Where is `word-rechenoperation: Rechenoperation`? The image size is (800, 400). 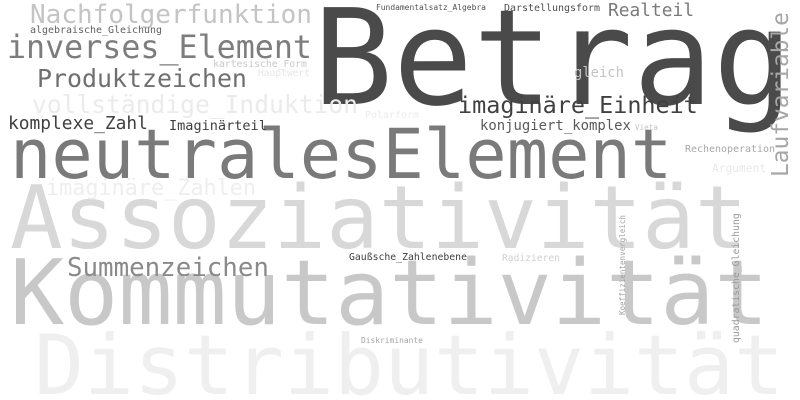
word-rechenoperation: Rechenoperation is located at coordinates (730, 150).